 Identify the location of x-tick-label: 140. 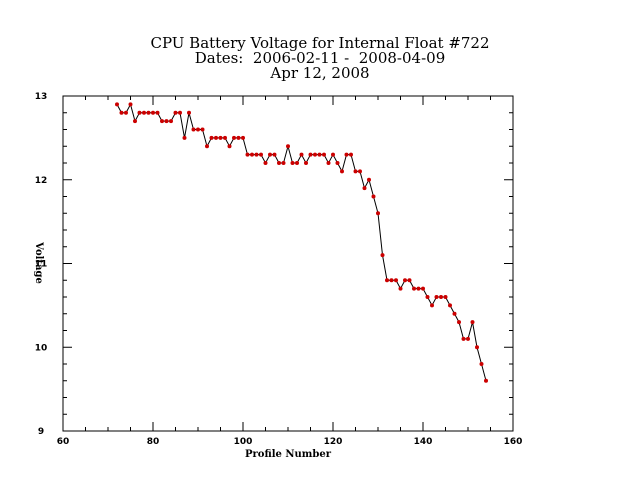
(423, 442).